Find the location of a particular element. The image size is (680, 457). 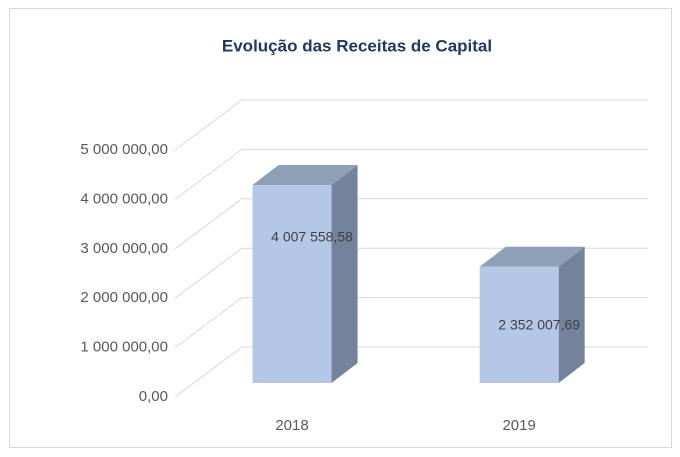

value-label: 2 352 007,69 is located at coordinates (539, 325).